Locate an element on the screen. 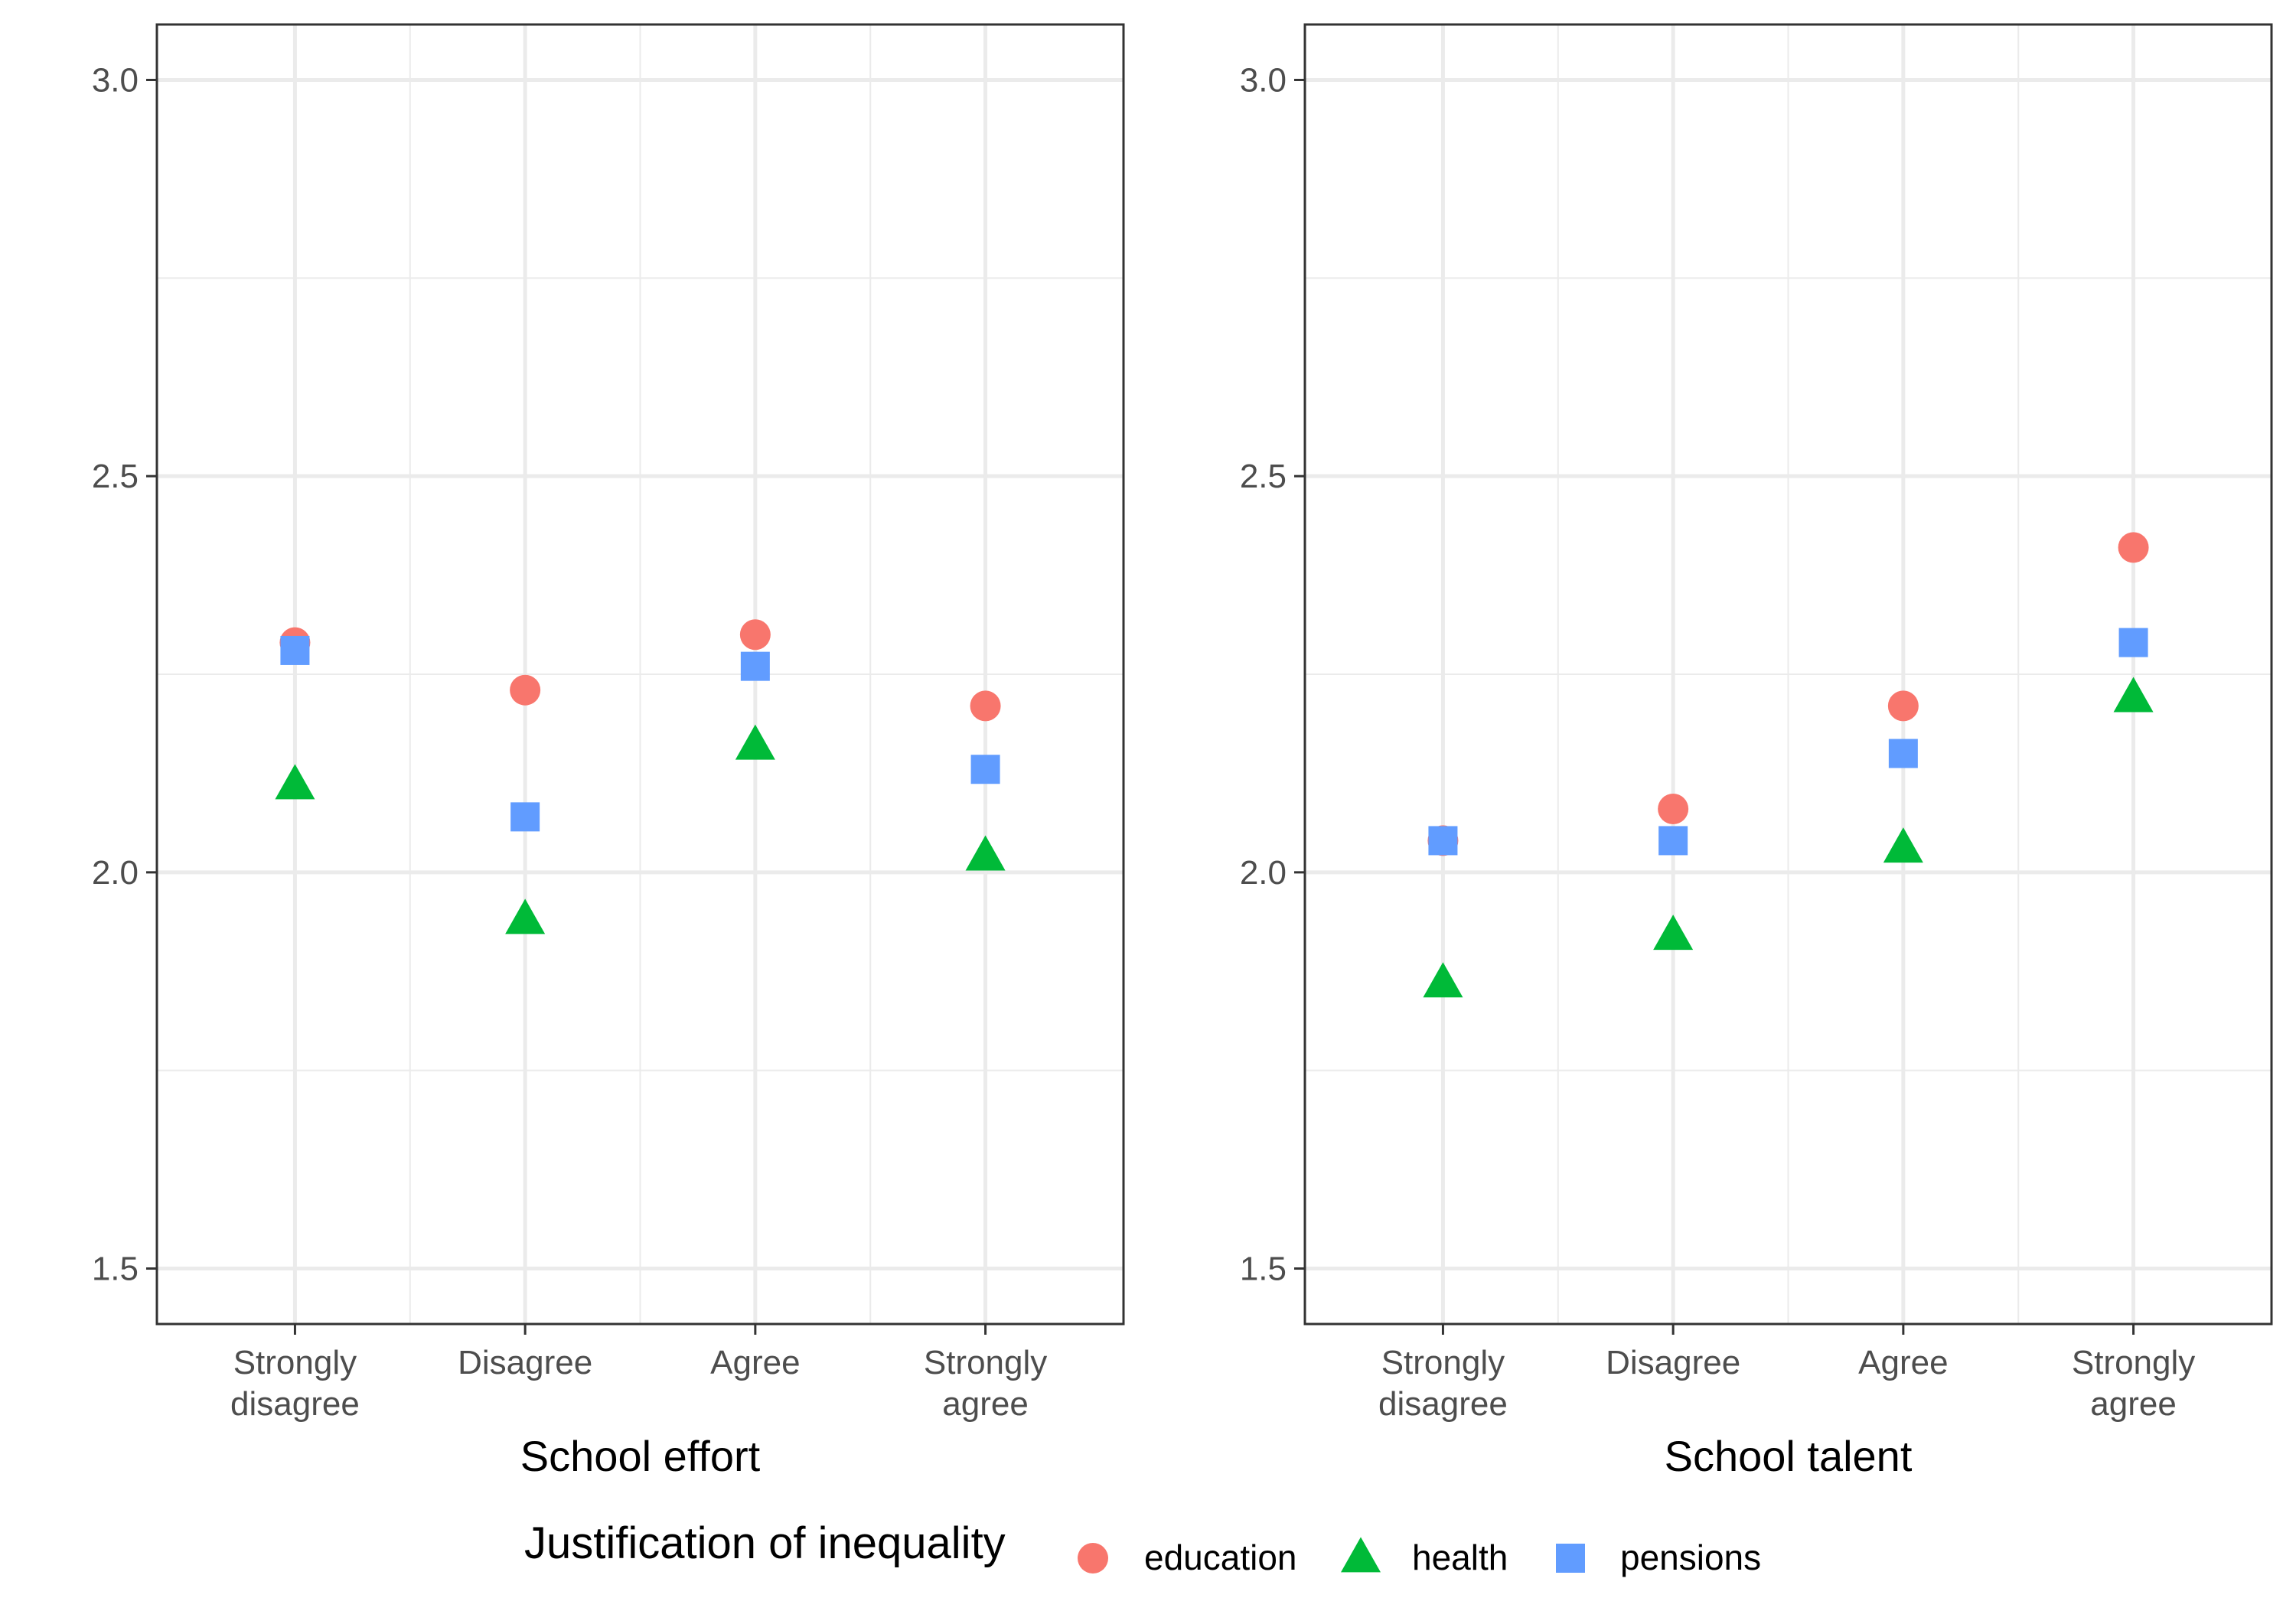 The width and height of the screenshot is (2296, 1611). legend-title: Justification of inequality is located at coordinates (765, 1543).